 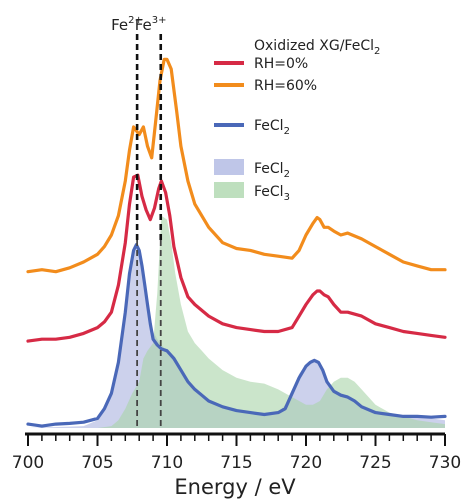 I want to click on x-tick-label: 700, so click(x=28, y=463).